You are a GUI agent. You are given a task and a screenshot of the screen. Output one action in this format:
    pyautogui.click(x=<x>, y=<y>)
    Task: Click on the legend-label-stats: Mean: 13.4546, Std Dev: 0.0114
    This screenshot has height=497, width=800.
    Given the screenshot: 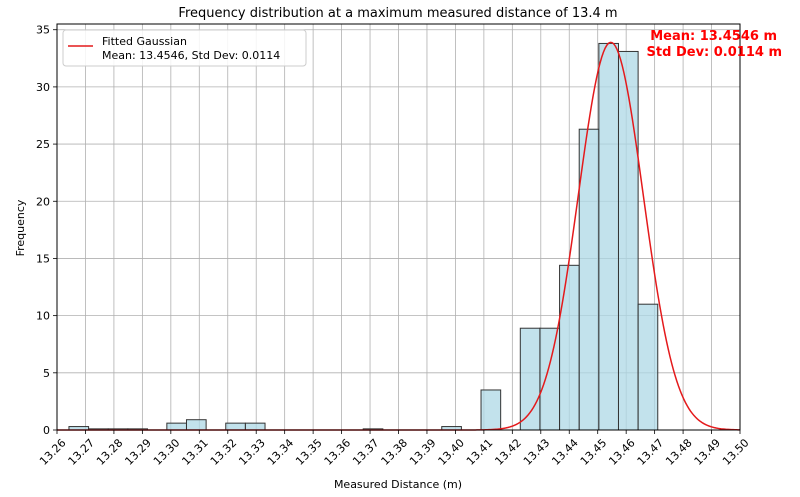 What is the action you would take?
    pyautogui.click(x=191, y=55)
    